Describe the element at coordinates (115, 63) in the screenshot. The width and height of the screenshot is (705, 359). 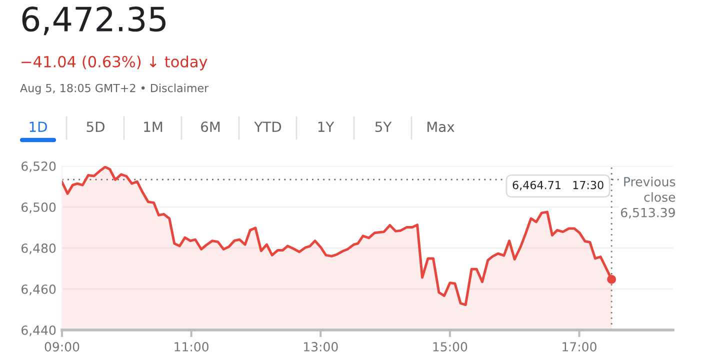
I see `chart-subtitle: −41.04 (0.63%) ↓ today` at that location.